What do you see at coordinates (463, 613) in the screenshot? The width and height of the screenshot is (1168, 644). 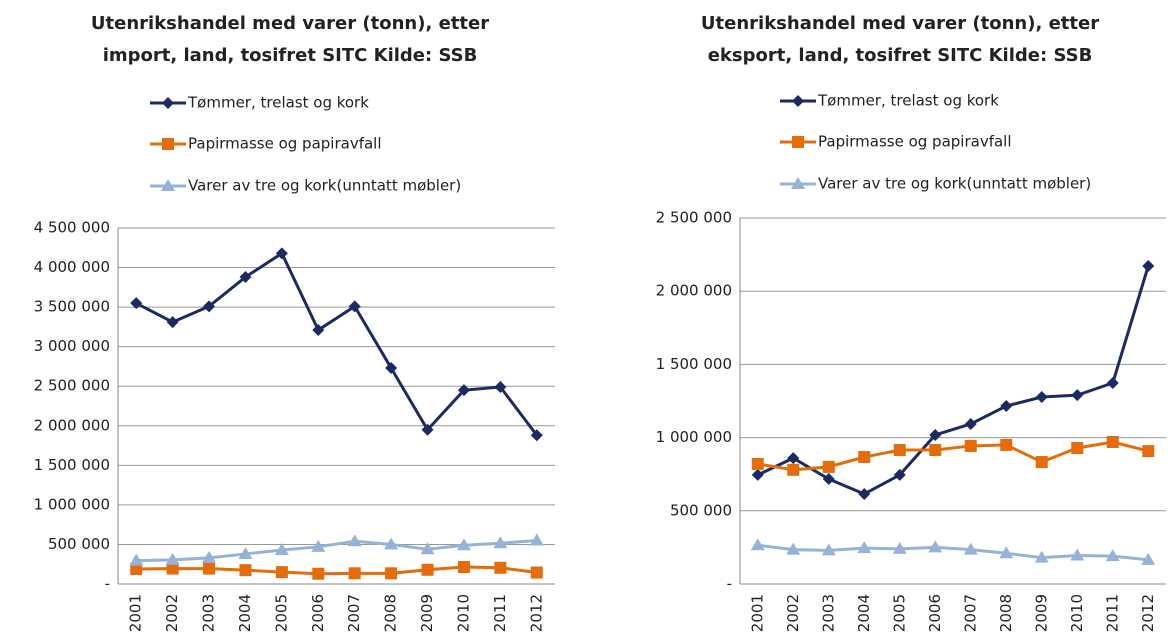 I see `x-tick-label: 2010` at bounding box center [463, 613].